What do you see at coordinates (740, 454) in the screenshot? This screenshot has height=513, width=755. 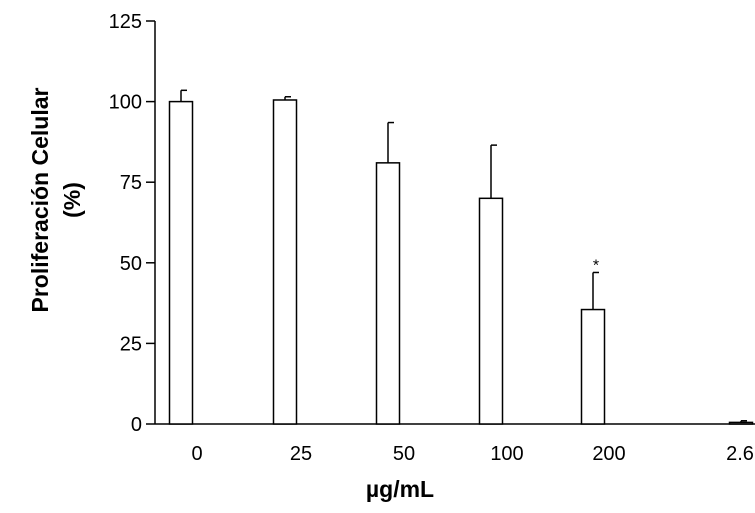 I see `x-tick-label: 2.6` at bounding box center [740, 454].